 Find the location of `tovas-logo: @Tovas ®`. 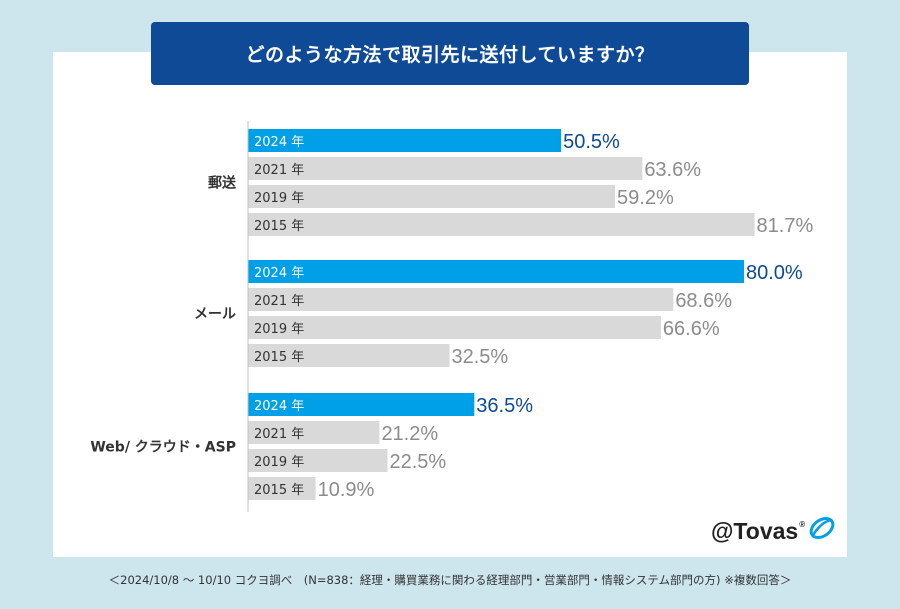

tovas-logo: @Tovas ® is located at coordinates (774, 531).